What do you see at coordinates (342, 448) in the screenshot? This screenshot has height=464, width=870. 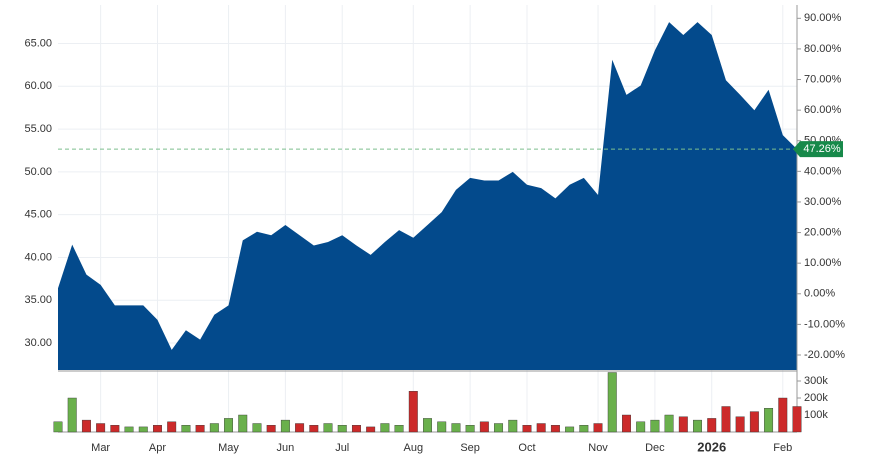 I see `x-tick-label: Jul` at bounding box center [342, 448].